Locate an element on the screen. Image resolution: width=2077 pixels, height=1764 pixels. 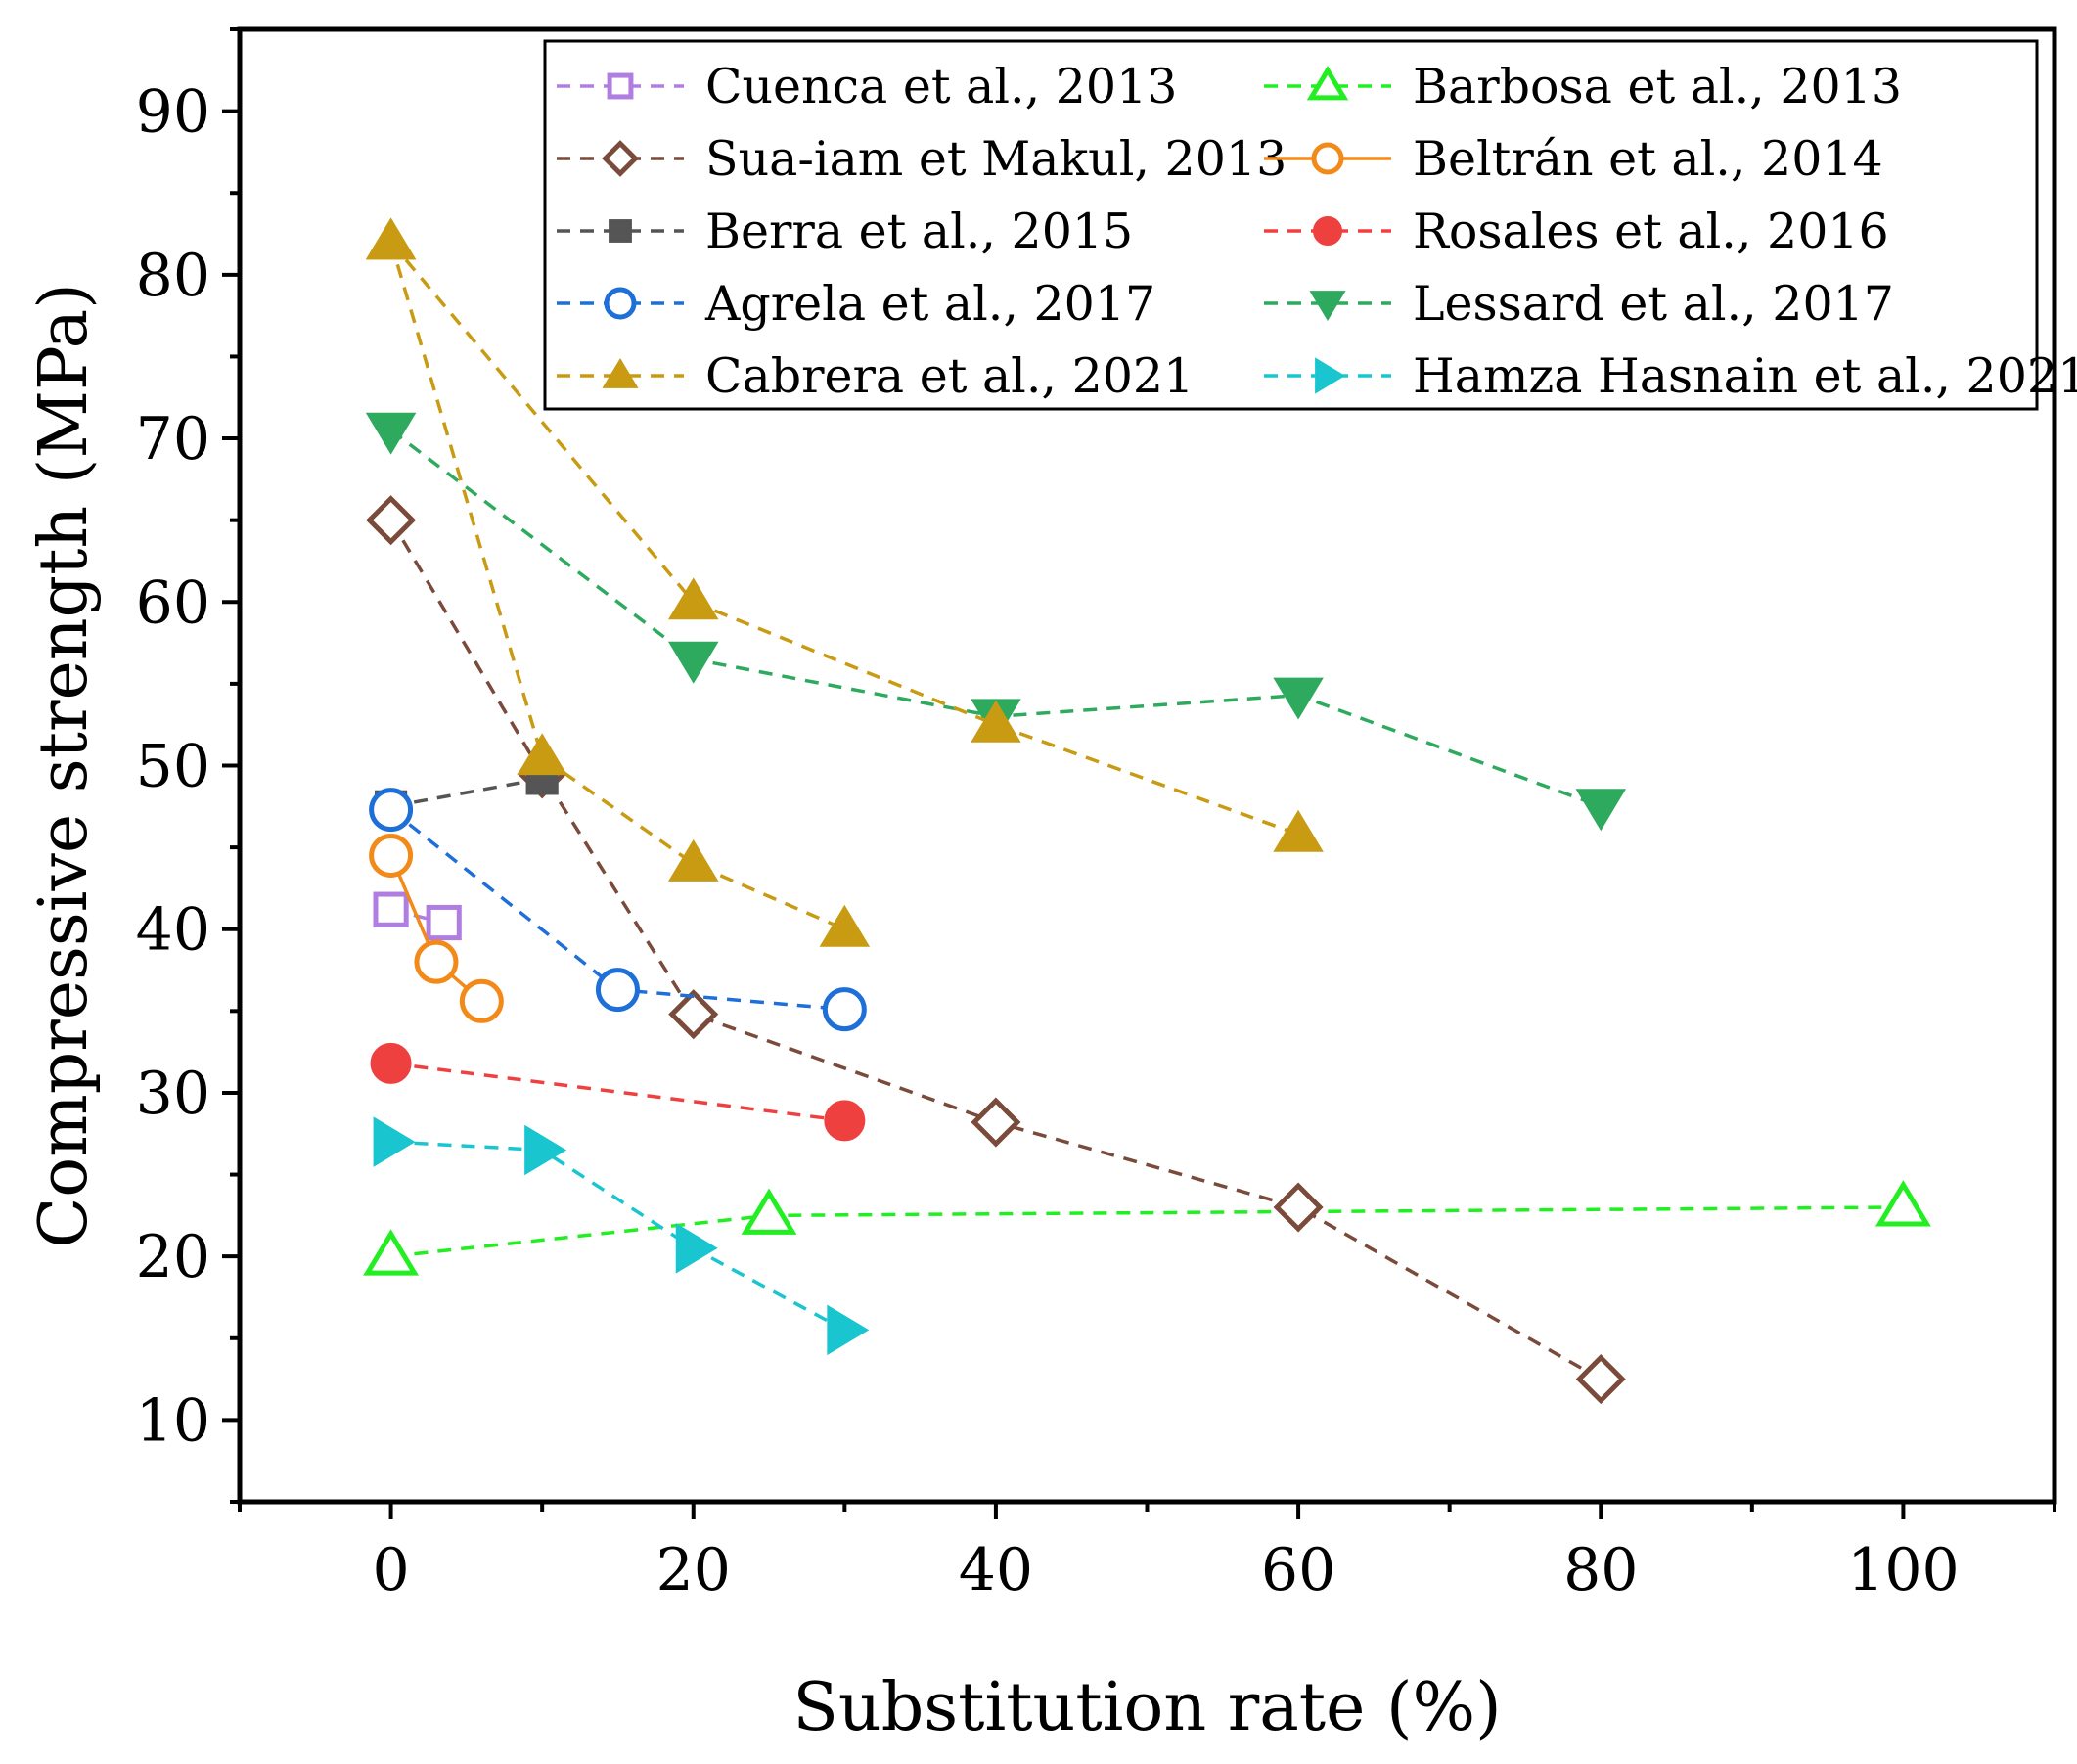
legend-label: Berra et al., 2015 is located at coordinates (919, 232).